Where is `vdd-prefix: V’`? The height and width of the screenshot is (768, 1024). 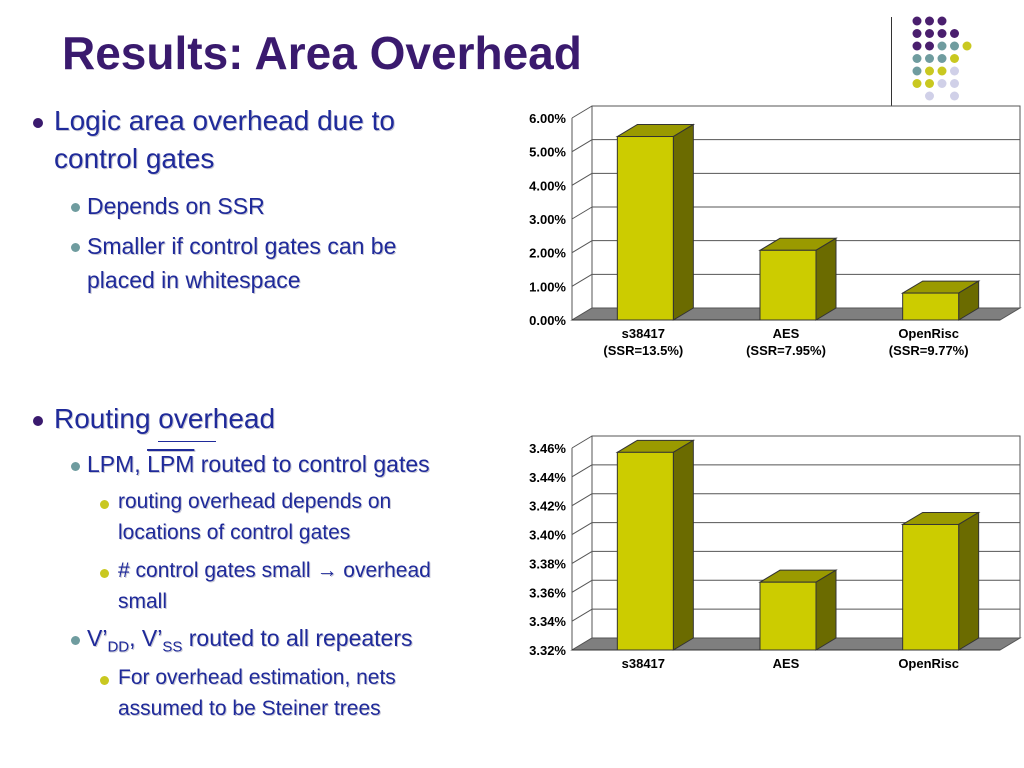 vdd-prefix: V’ is located at coordinates (97, 638).